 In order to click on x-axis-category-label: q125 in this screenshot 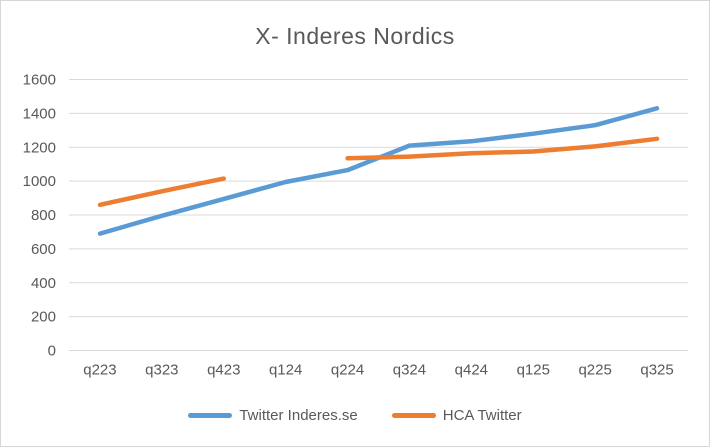, I will do `click(533, 370)`.